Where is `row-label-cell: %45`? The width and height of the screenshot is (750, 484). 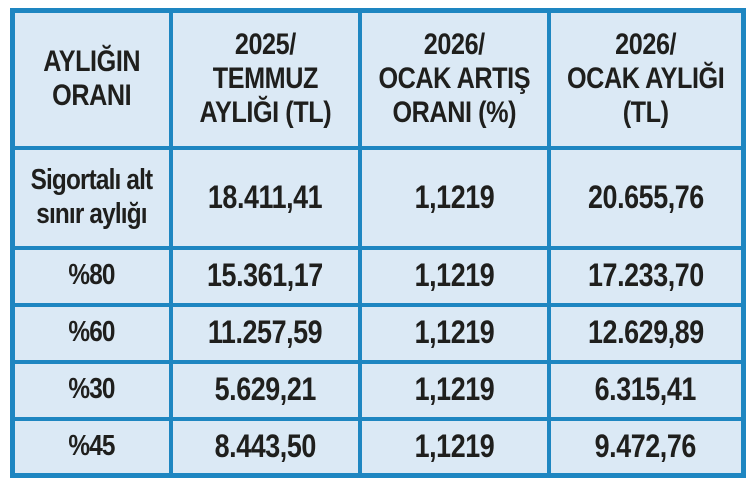
row-label-cell: %45 is located at coordinates (91, 447).